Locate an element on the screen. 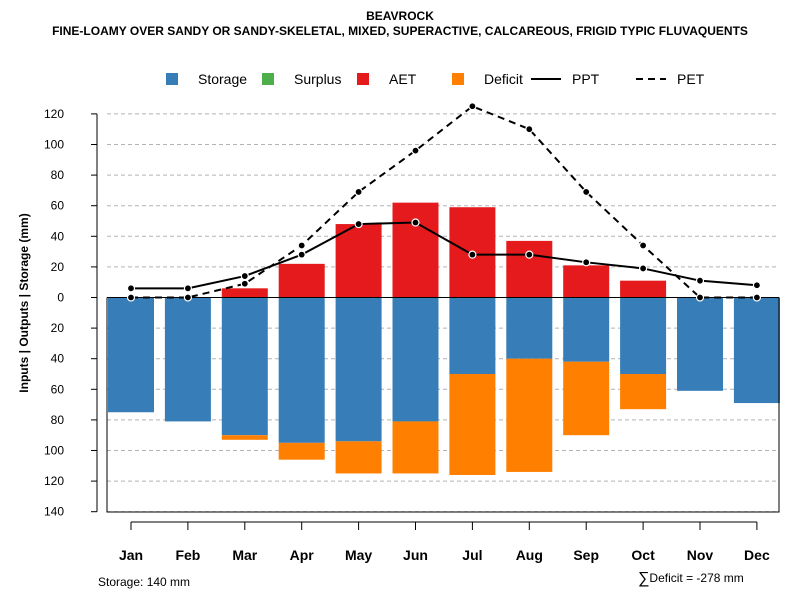  x-tick-label-apr: Apr is located at coordinates (302, 555).